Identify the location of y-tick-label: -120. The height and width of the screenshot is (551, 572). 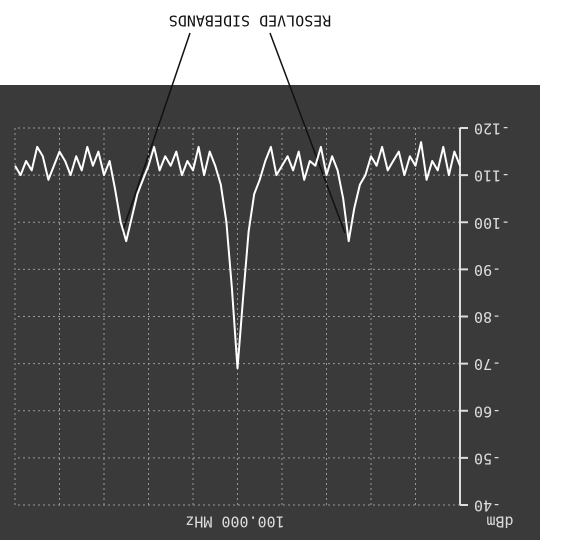
(492, 129).